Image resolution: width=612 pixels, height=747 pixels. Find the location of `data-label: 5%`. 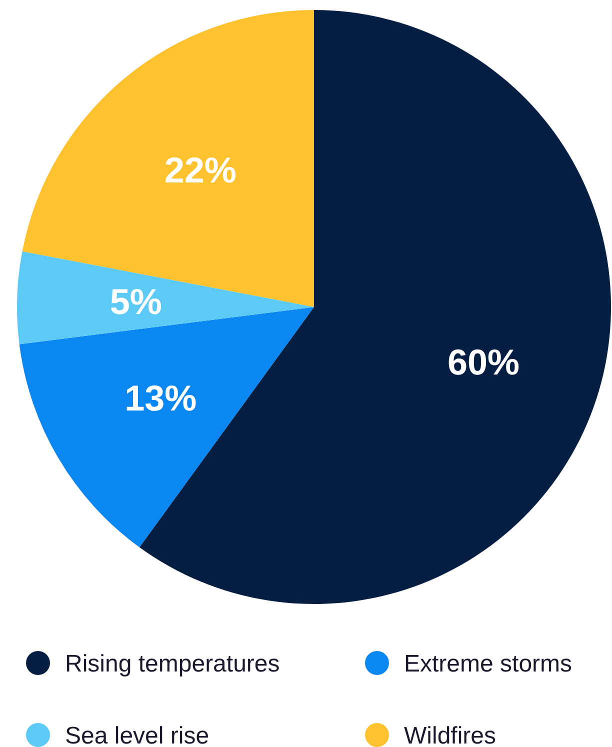

data-label: 5% is located at coordinates (136, 301).